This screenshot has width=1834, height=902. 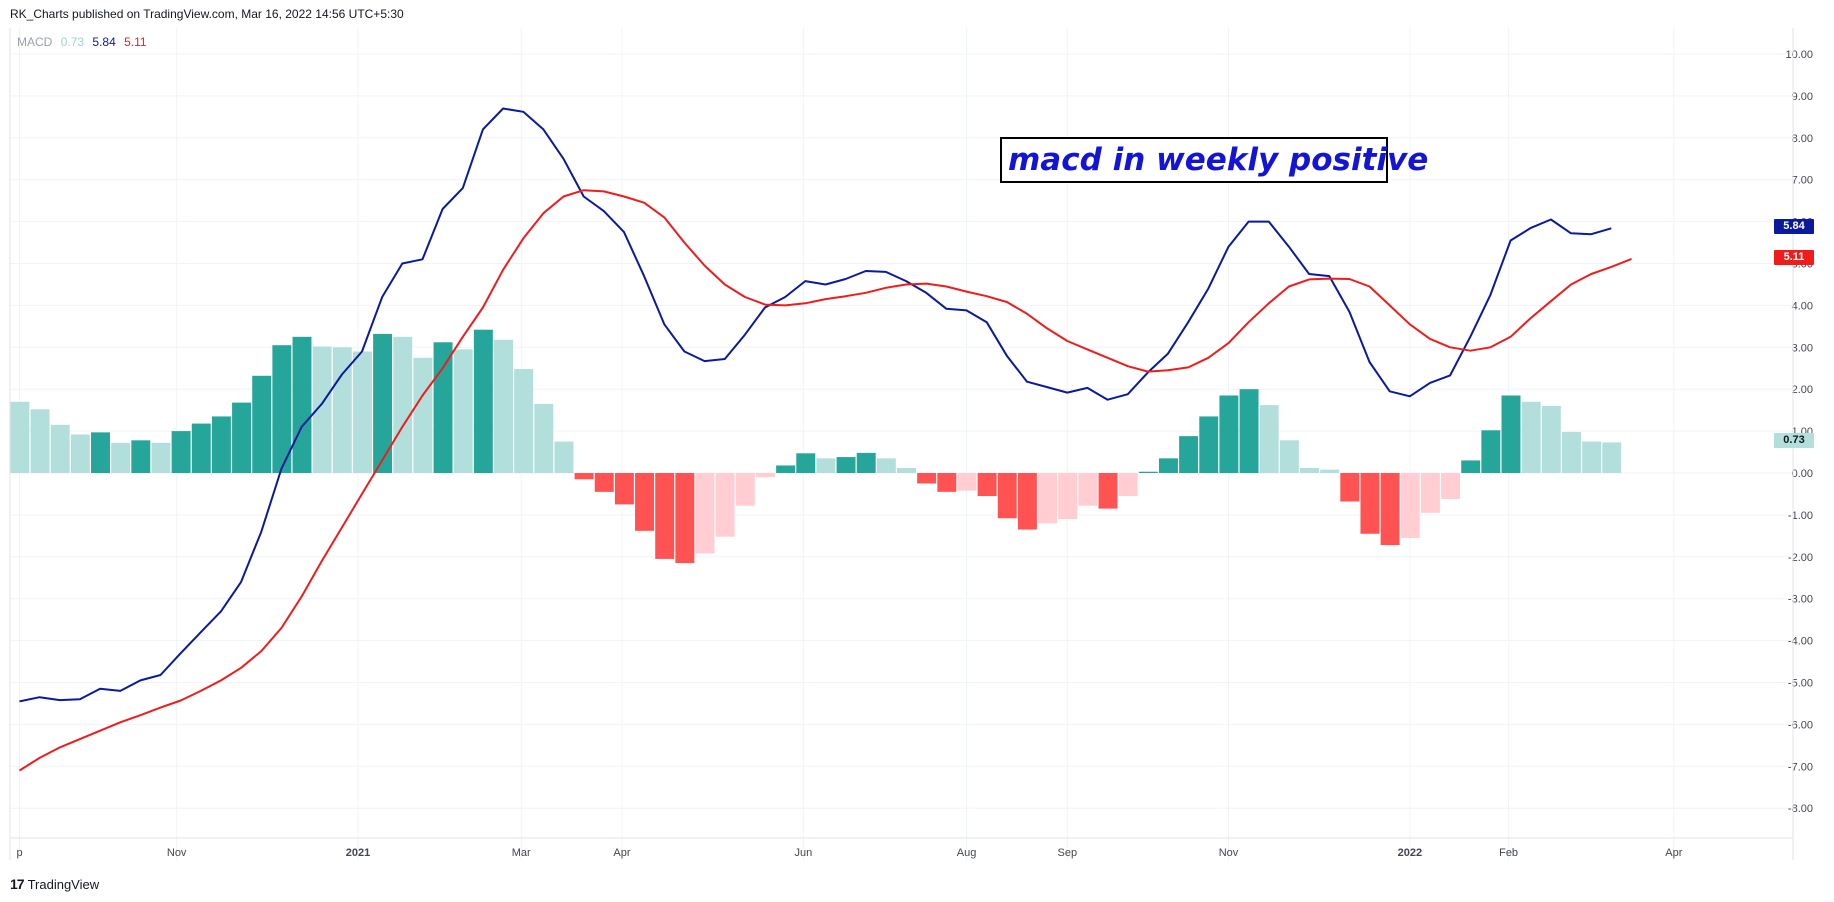 I want to click on indicator-legend: MACD 0.73 5.84 5.11, so click(x=84, y=42).